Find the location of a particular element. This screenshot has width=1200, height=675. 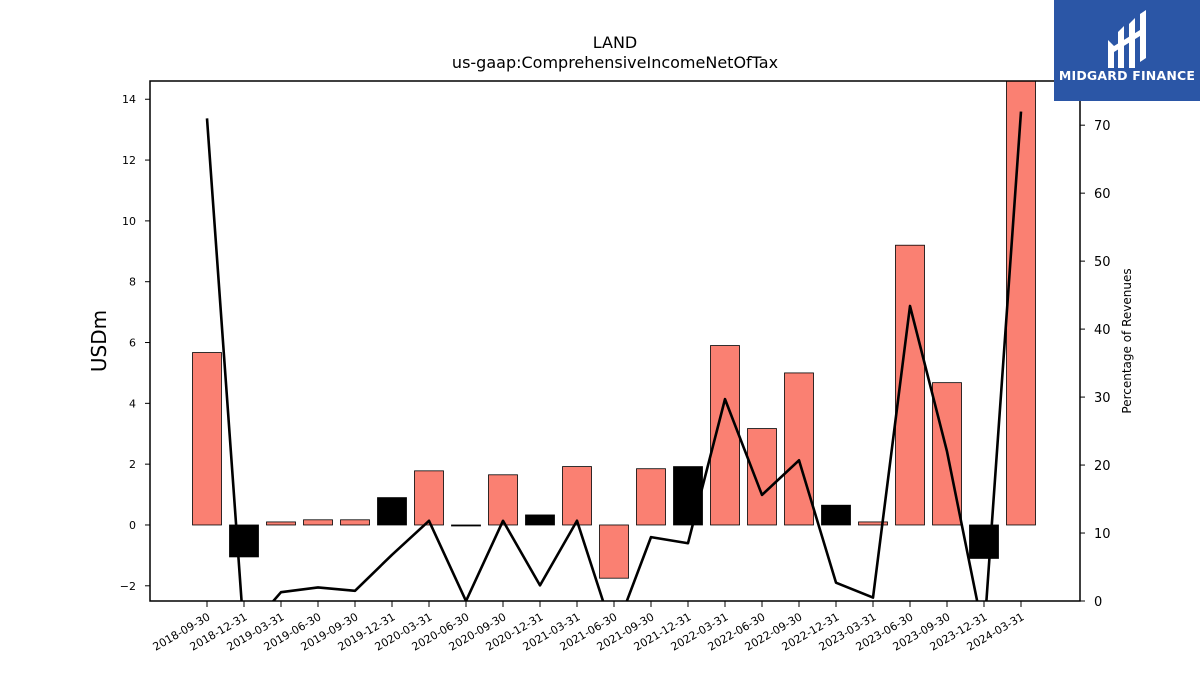

y-tick-label: 6 is located at coordinates (132, 343).